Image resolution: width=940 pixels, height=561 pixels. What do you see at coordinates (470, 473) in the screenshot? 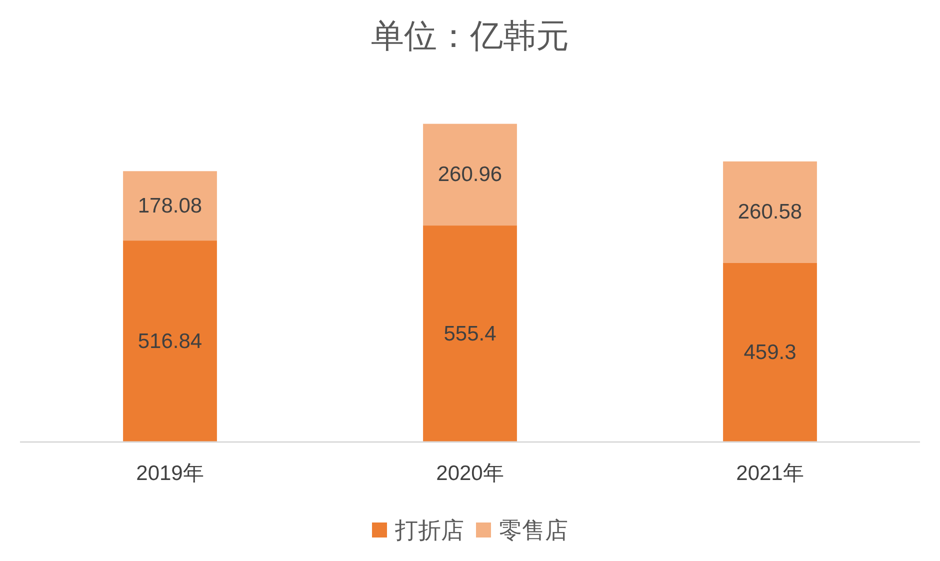
I see `x-tick-label: 2020年` at bounding box center [470, 473].